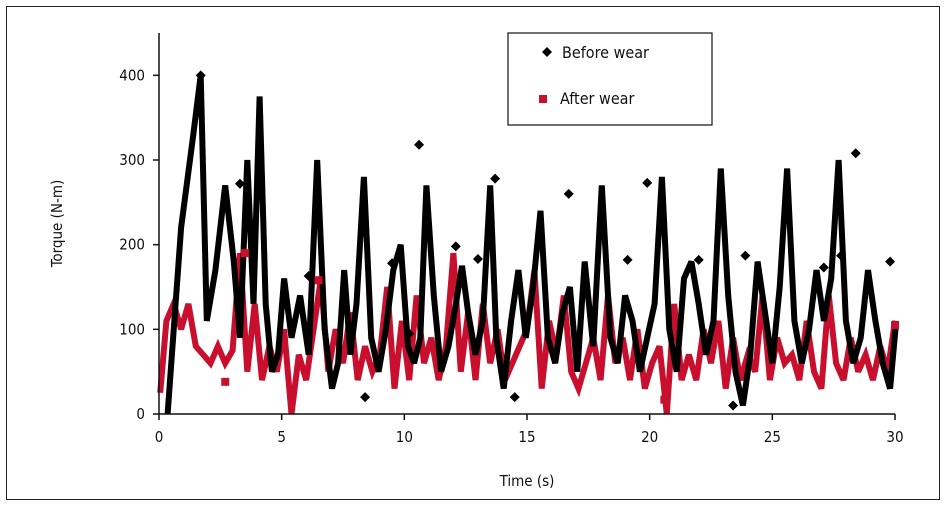 The height and width of the screenshot is (507, 948). What do you see at coordinates (526, 437) in the screenshot?
I see `x-tick-label: 15` at bounding box center [526, 437].